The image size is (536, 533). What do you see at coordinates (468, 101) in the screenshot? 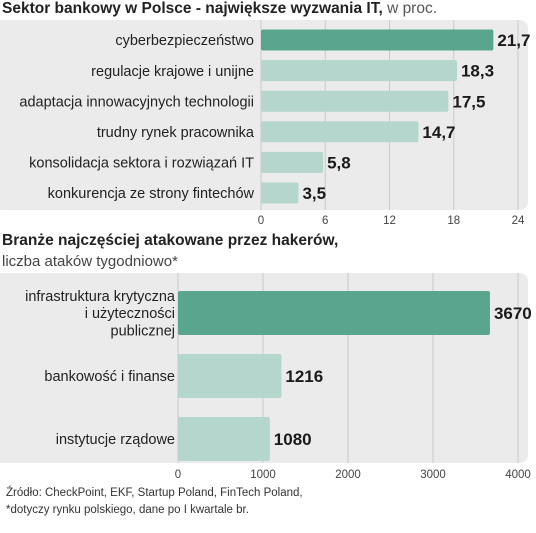
I see `data-label: 17,5` at bounding box center [468, 101].